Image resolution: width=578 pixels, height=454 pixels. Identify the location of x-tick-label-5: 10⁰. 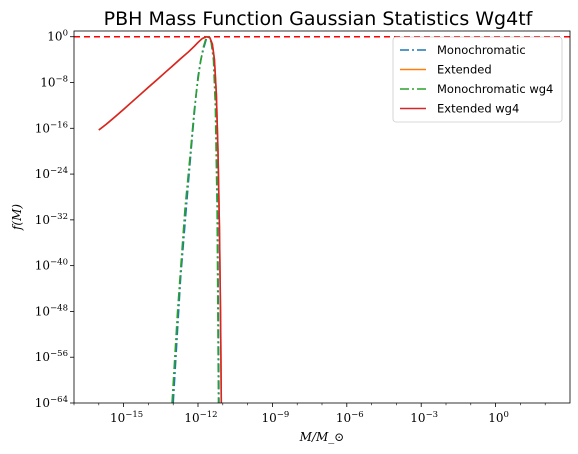
(498, 417).